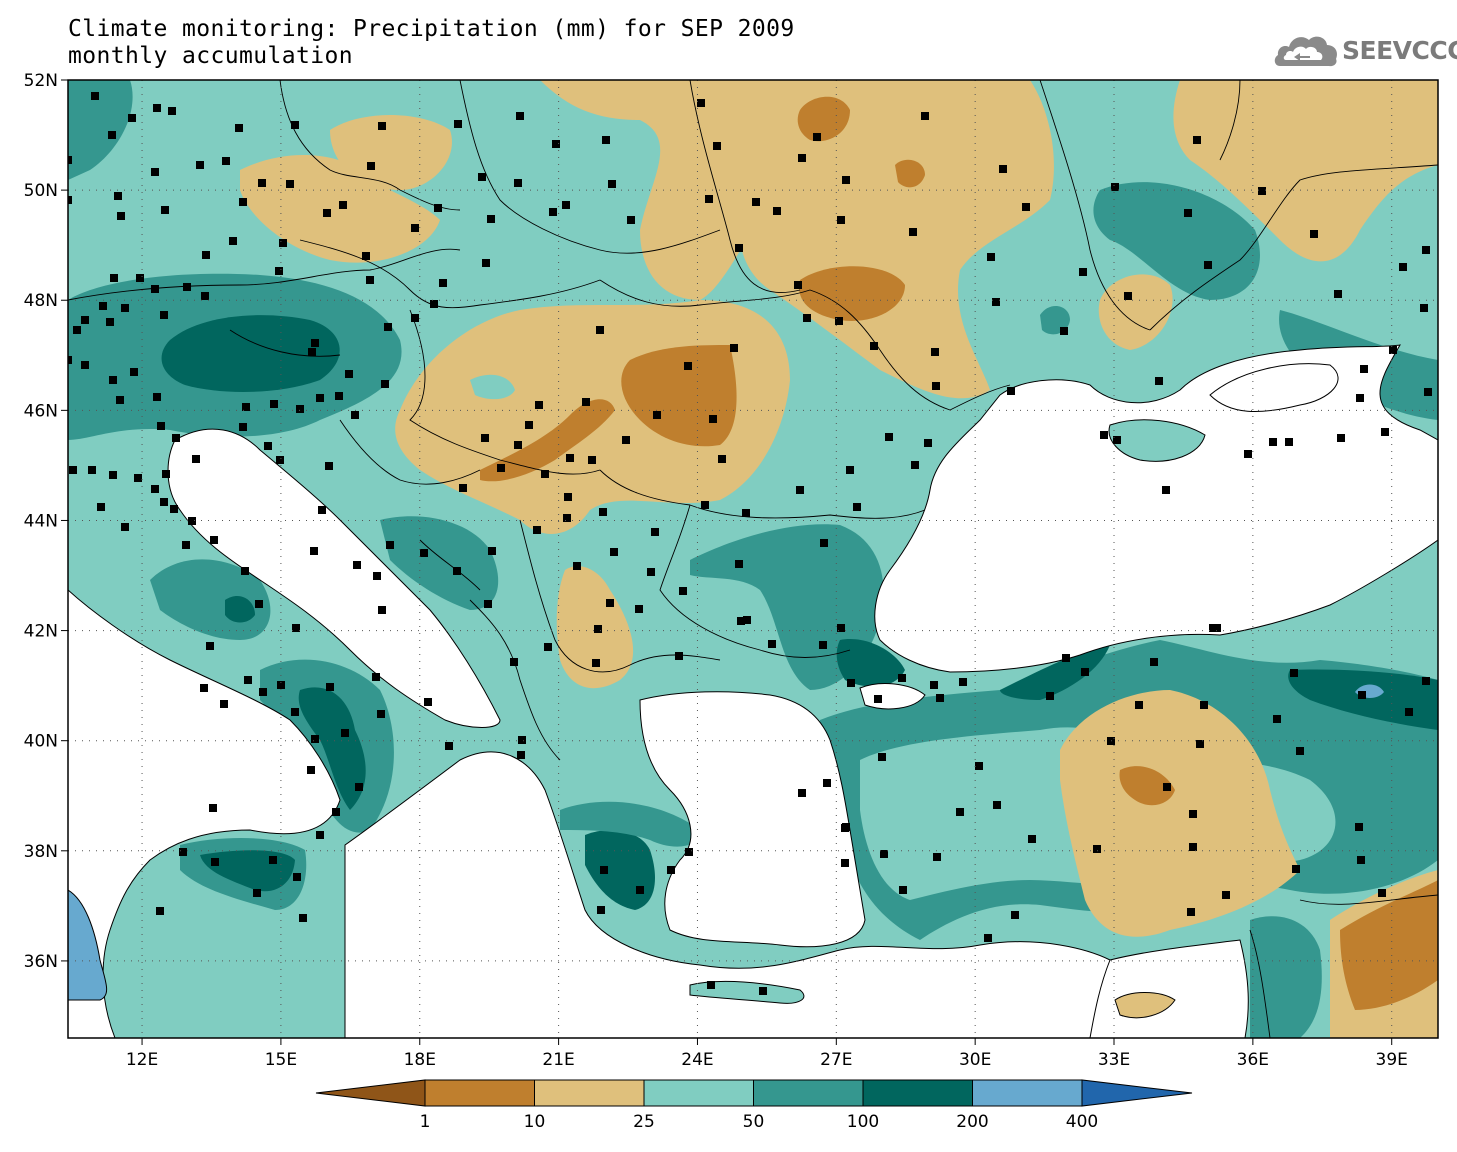 The image size is (1457, 1152). Describe the element at coordinates (863, 1122) in the screenshot. I see `legend-label: 100` at that location.